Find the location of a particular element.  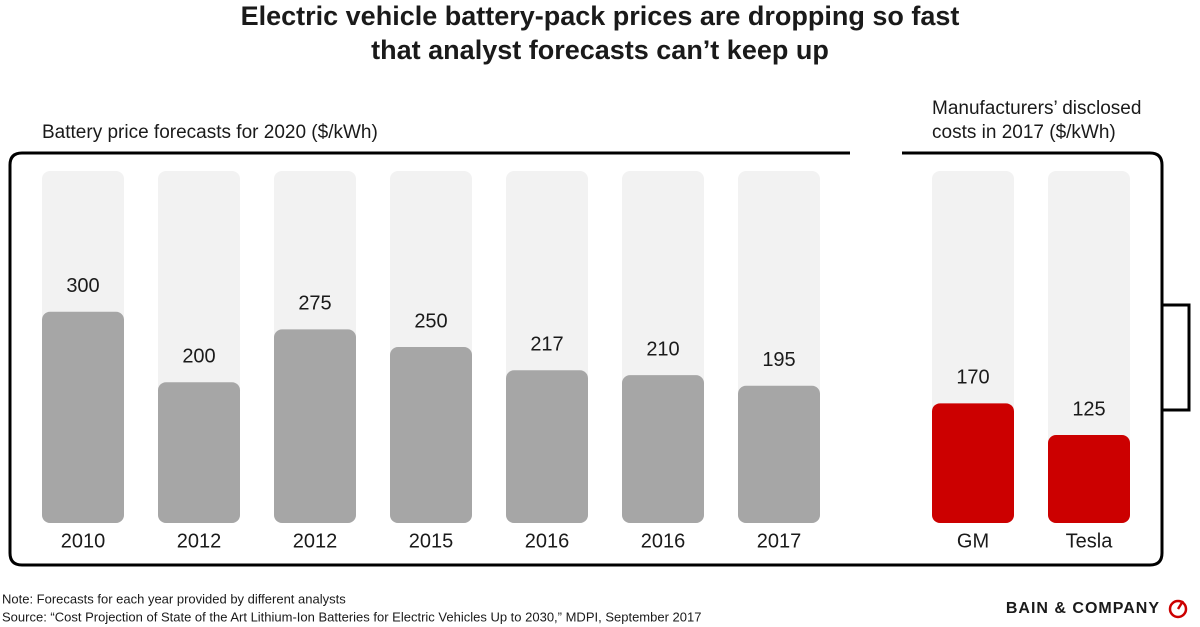

brand-icon is located at coordinates (1178, 609).